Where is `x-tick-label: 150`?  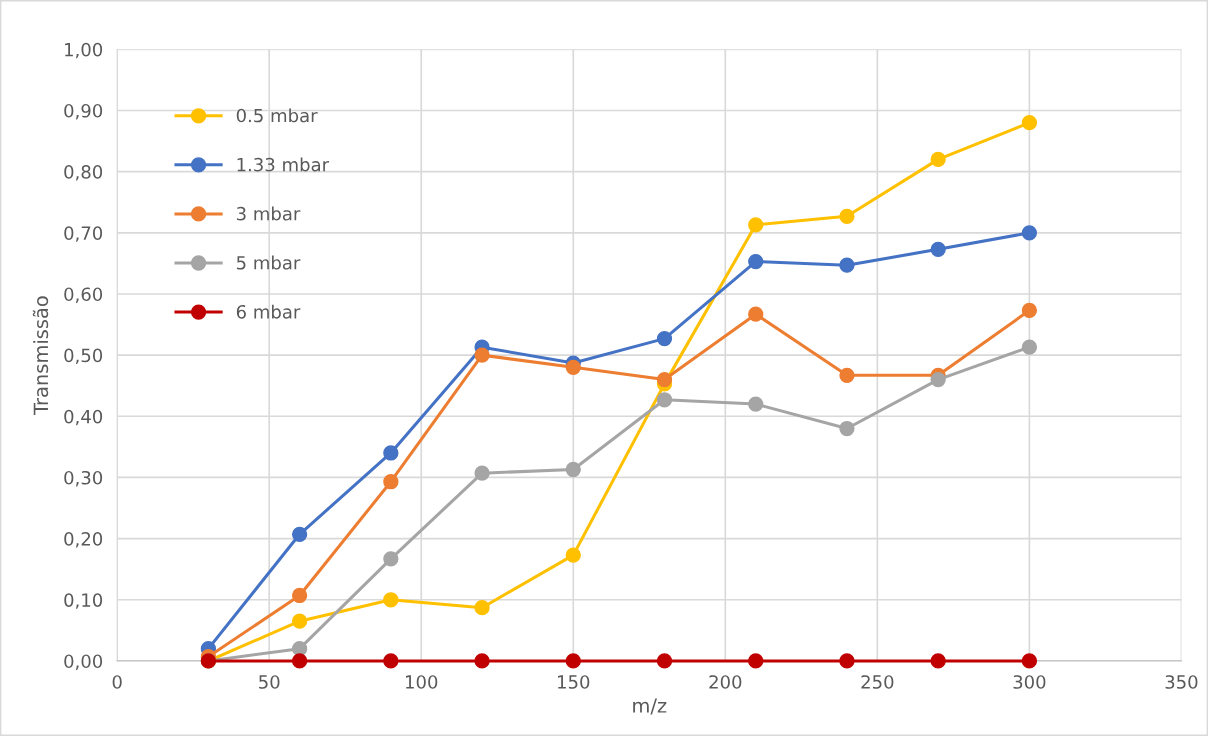
x-tick-label: 150 is located at coordinates (574, 682).